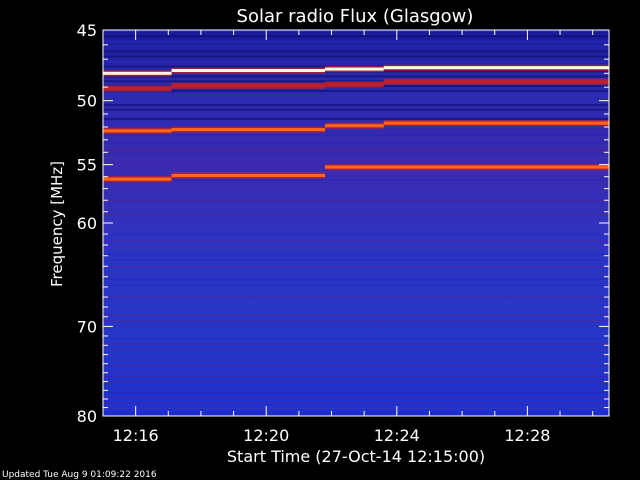 This screenshot has width=640, height=480. What do you see at coordinates (266, 435) in the screenshot?
I see `x-tick-label: 12:20` at bounding box center [266, 435].